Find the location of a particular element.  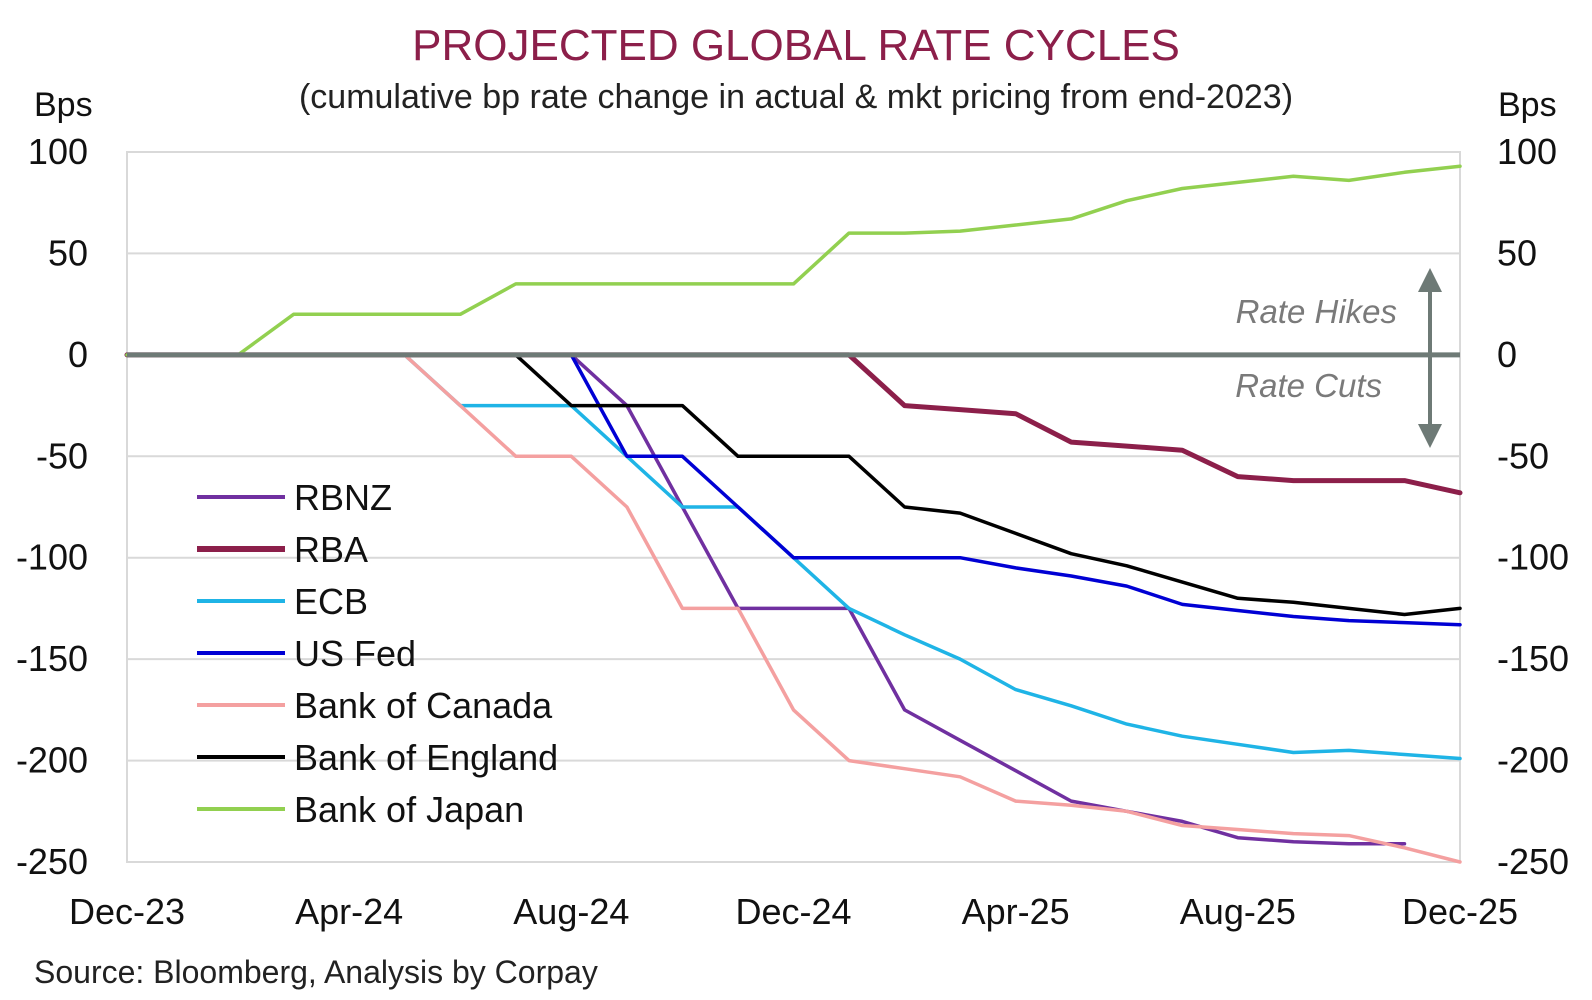

hikes-cuts-annotation: Rate Hikes Rate Cuts is located at coordinates (1338, 358).